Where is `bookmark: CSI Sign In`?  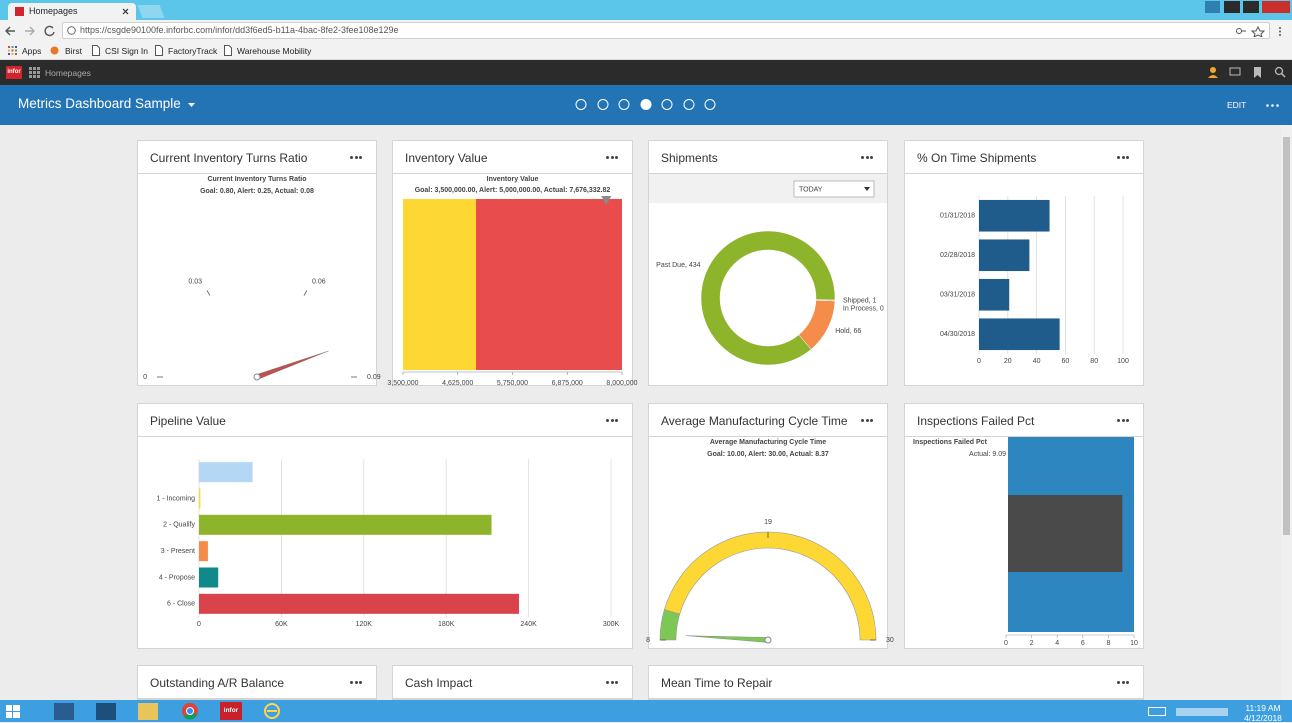
bookmark: CSI Sign In is located at coordinates (126, 51).